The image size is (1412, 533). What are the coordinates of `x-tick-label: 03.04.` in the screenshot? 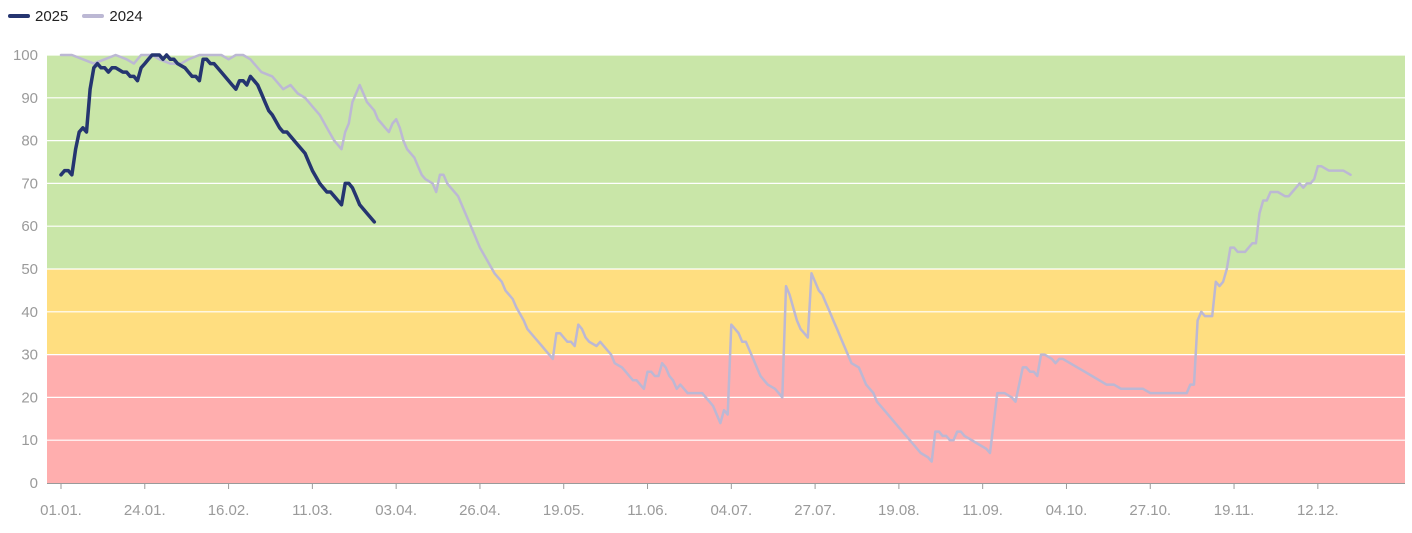 It's located at (396, 510).